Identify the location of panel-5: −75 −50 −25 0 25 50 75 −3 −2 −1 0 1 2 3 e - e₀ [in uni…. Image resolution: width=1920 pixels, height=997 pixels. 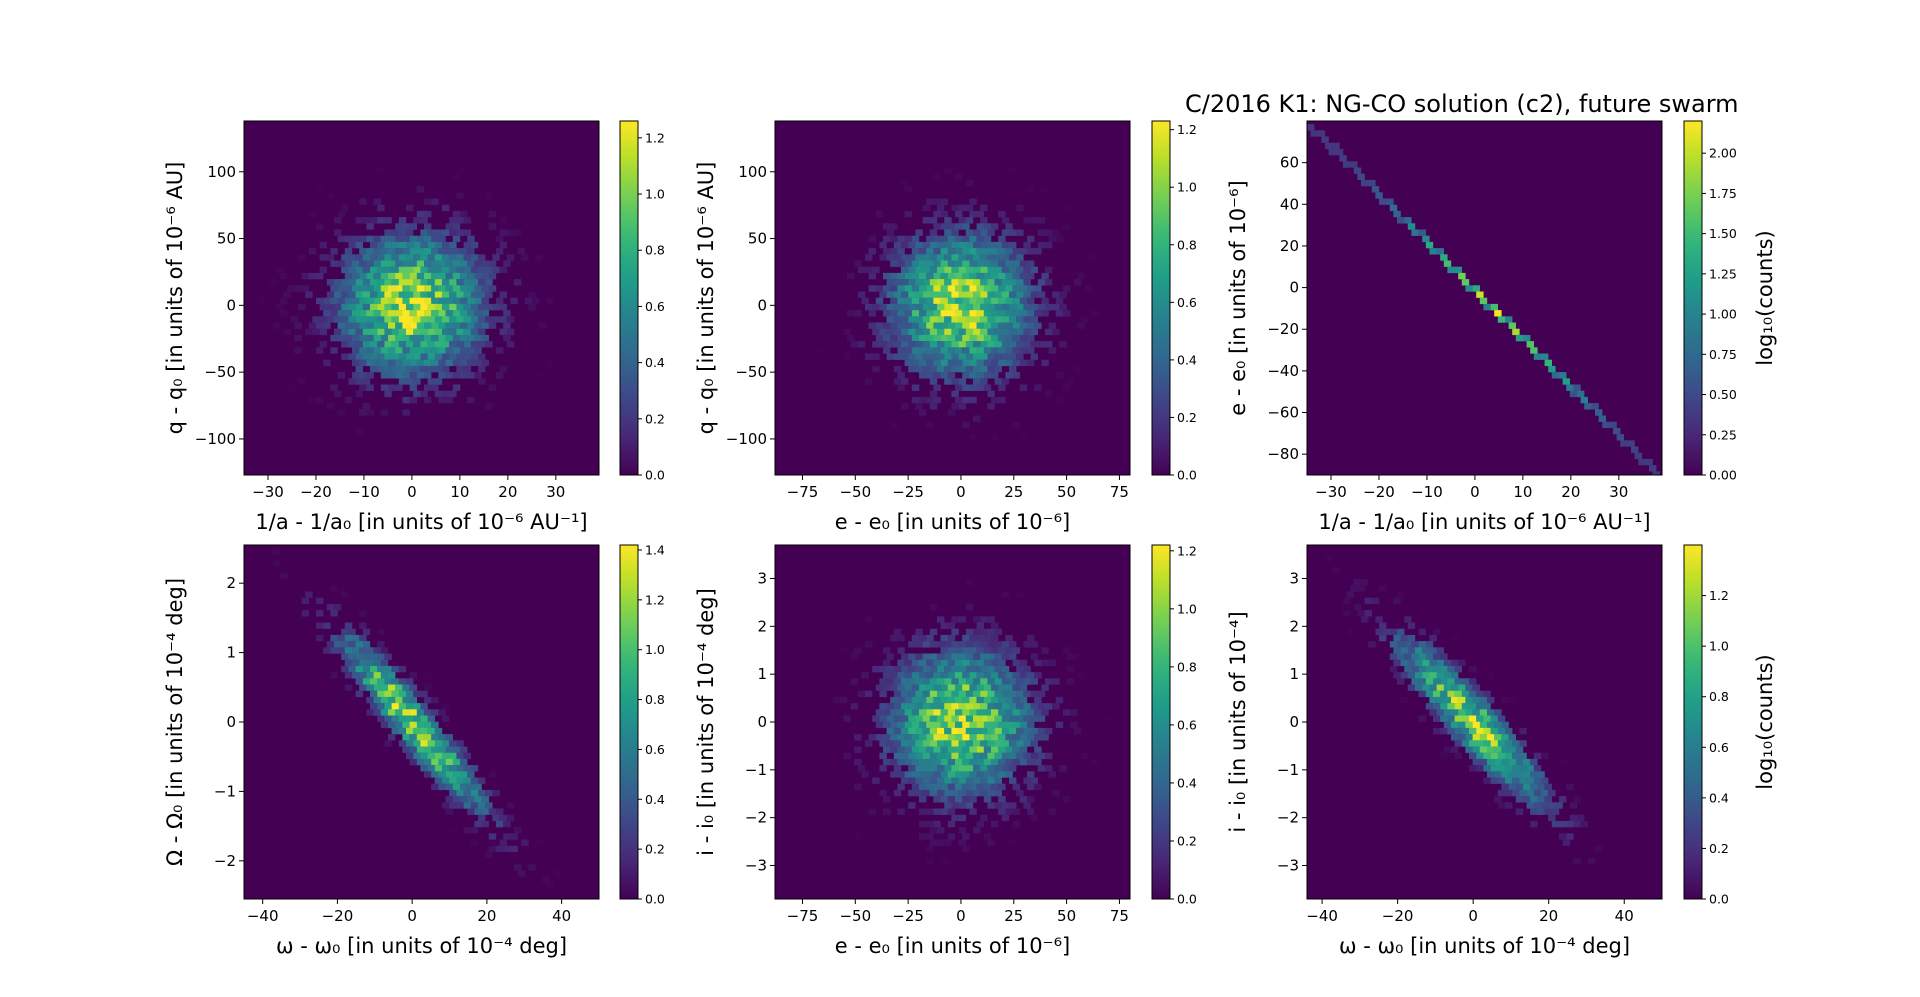
(945, 750).